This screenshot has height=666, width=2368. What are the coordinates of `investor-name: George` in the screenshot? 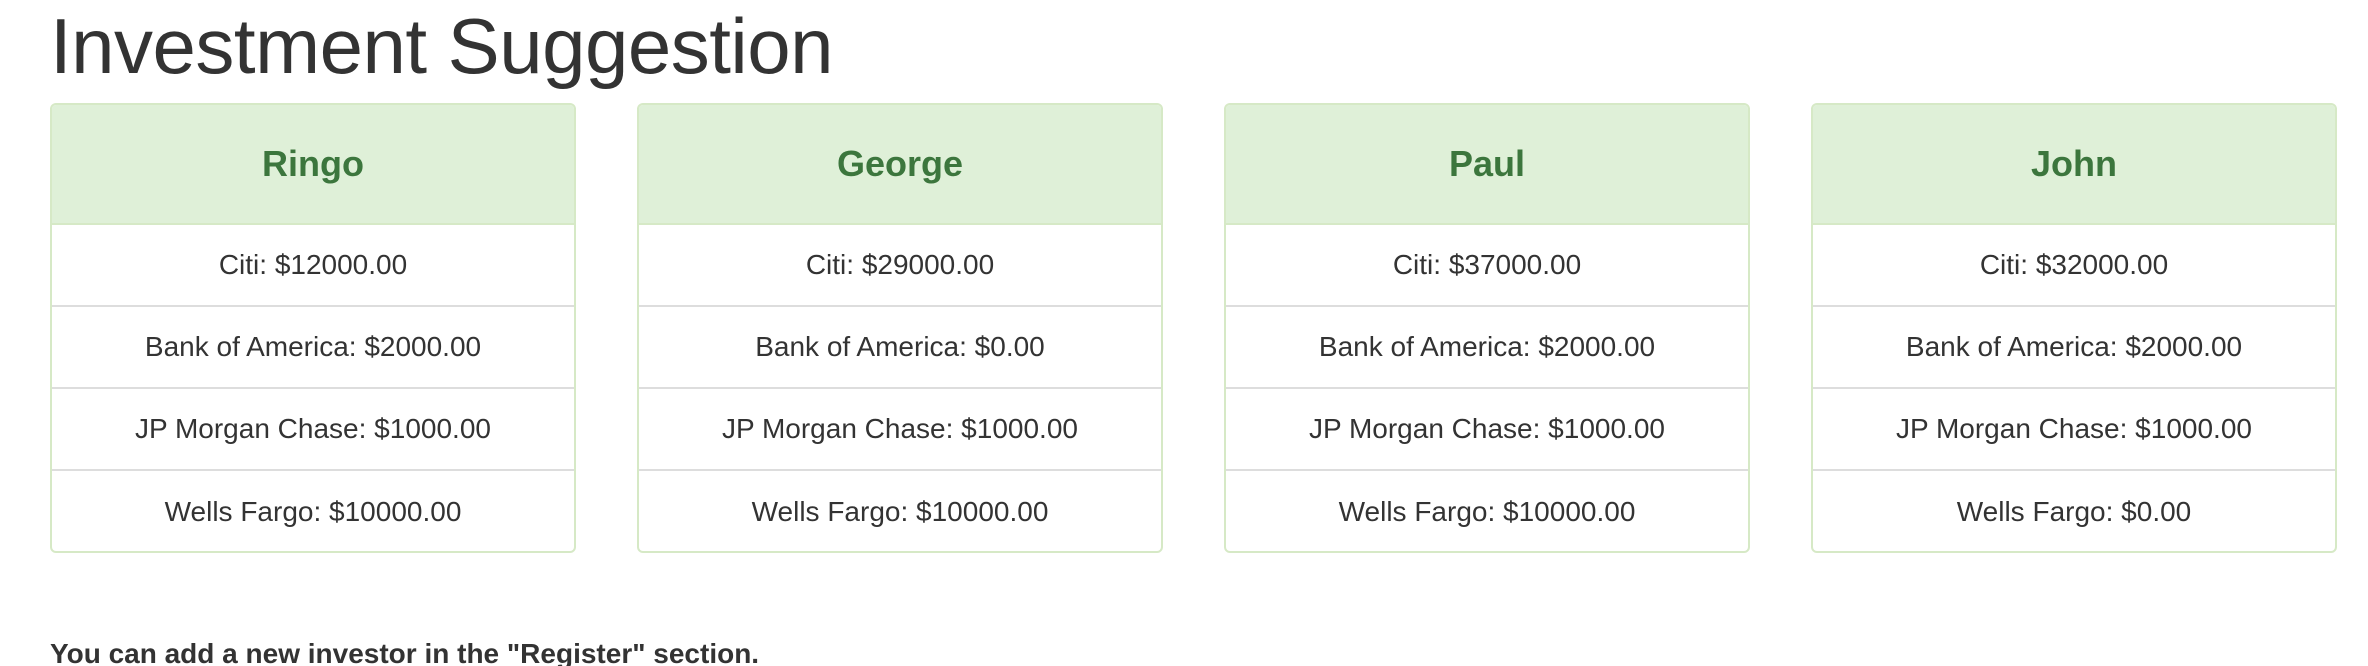 It's located at (900, 163).